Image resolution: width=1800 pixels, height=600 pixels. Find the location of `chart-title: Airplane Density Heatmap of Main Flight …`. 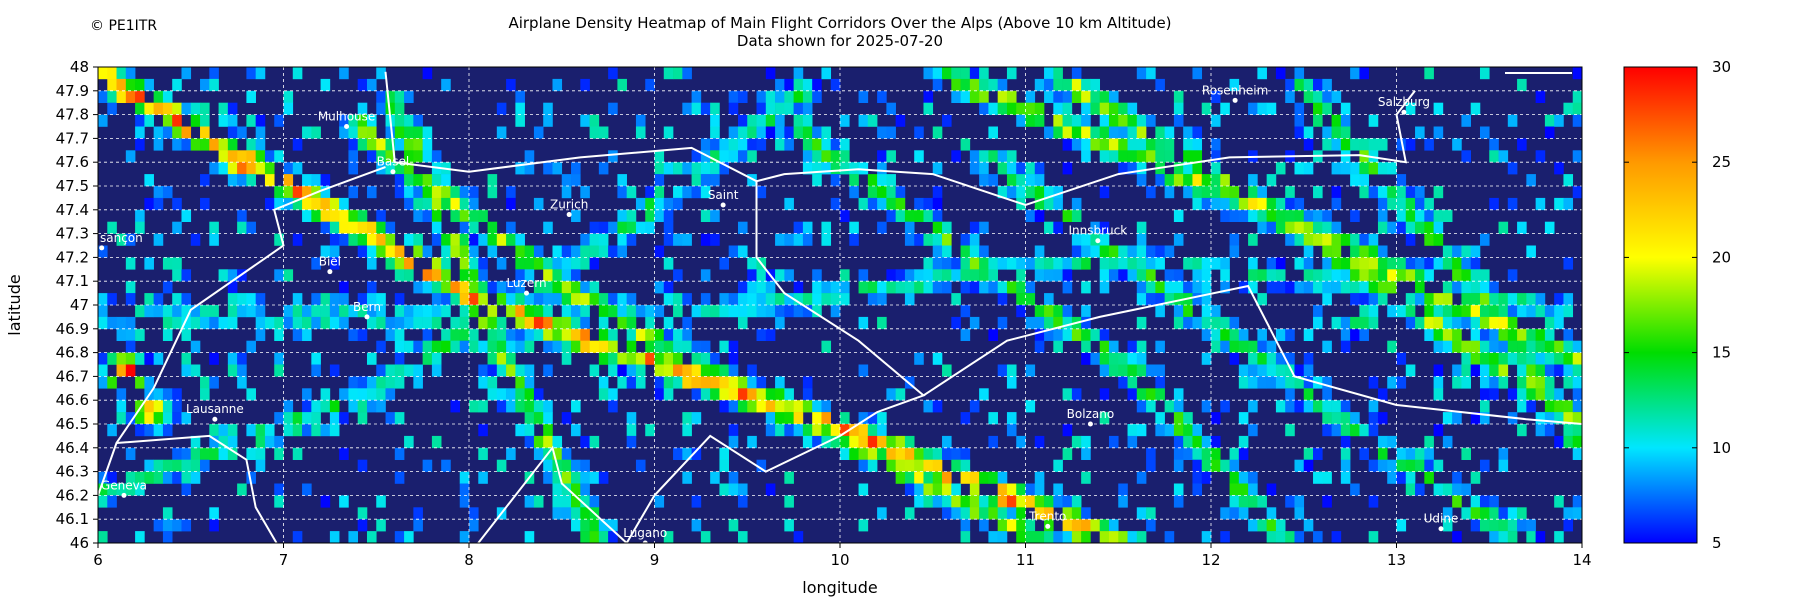

chart-title: Airplane Density Heatmap of Main Flight … is located at coordinates (840, 23).